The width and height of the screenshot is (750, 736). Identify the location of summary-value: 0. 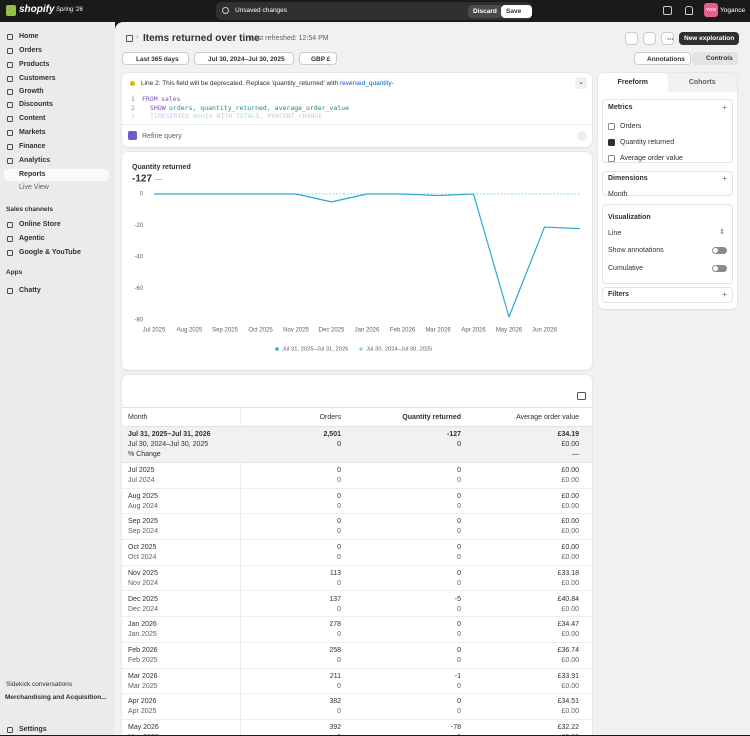
(459, 444).